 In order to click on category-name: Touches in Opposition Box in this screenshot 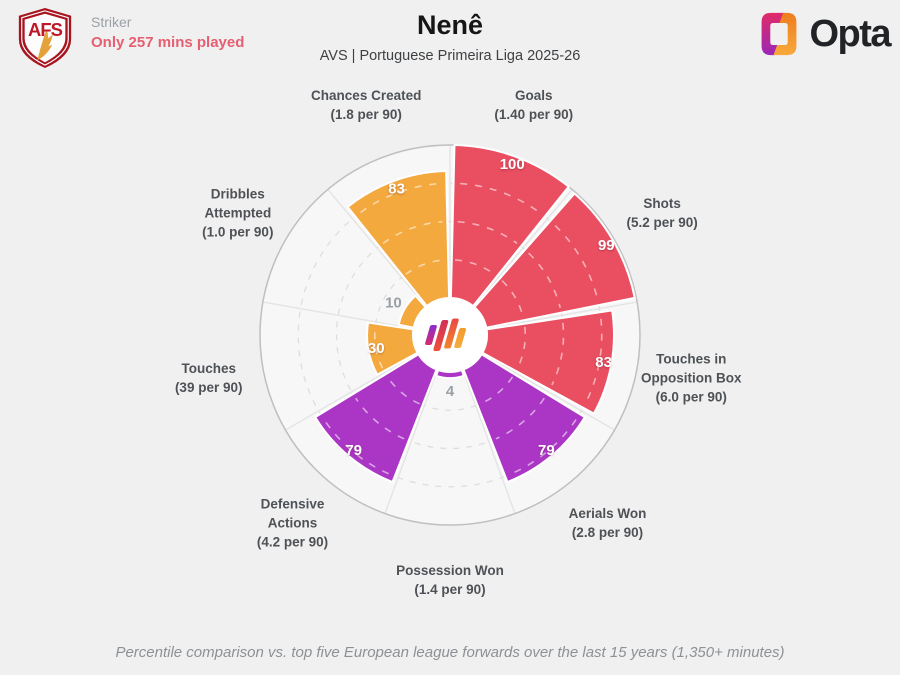, I will do `click(691, 367)`.